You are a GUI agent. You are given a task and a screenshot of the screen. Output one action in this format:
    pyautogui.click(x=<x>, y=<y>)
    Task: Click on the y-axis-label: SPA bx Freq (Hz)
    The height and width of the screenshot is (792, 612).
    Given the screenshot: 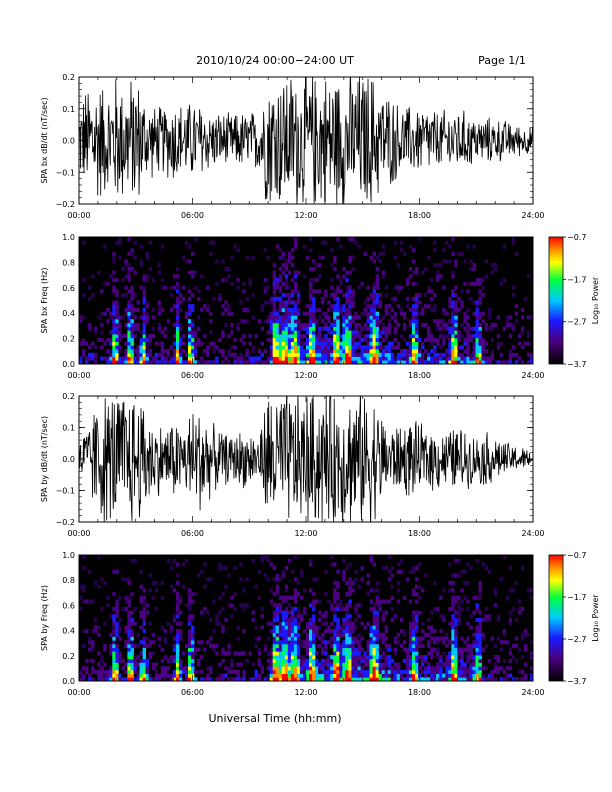 What is the action you would take?
    pyautogui.click(x=44, y=301)
    